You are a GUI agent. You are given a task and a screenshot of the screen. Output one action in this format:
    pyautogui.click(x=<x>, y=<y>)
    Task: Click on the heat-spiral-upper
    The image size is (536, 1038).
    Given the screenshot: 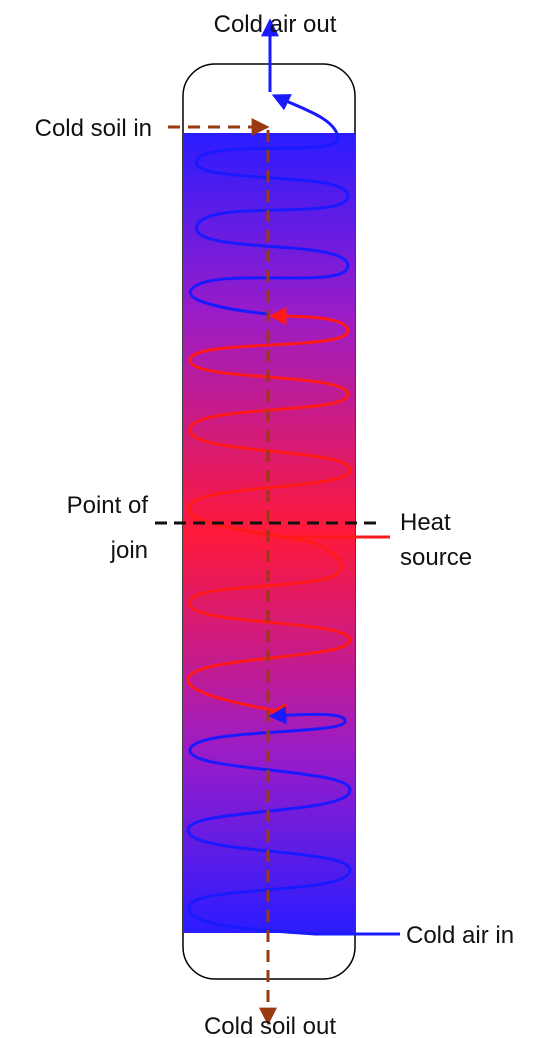 What is the action you would take?
    pyautogui.click(x=269, y=426)
    